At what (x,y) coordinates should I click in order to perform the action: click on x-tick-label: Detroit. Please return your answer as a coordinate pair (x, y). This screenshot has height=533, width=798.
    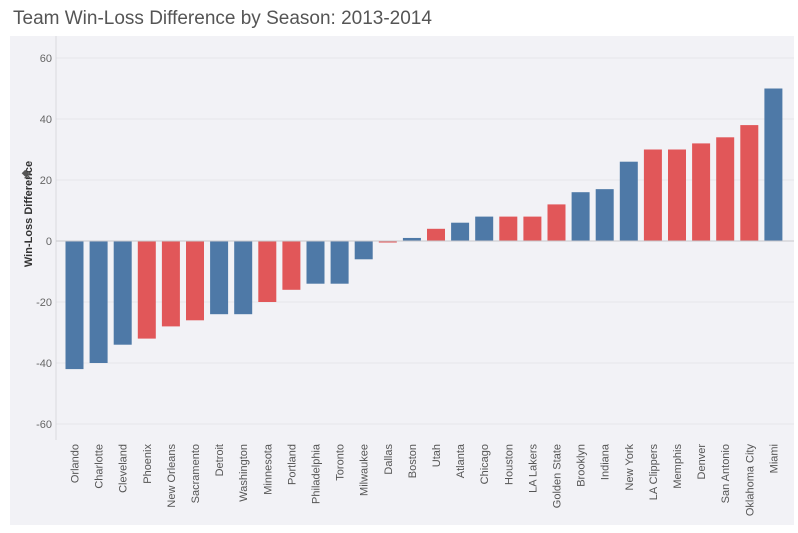
    Looking at the image, I should click on (220, 460).